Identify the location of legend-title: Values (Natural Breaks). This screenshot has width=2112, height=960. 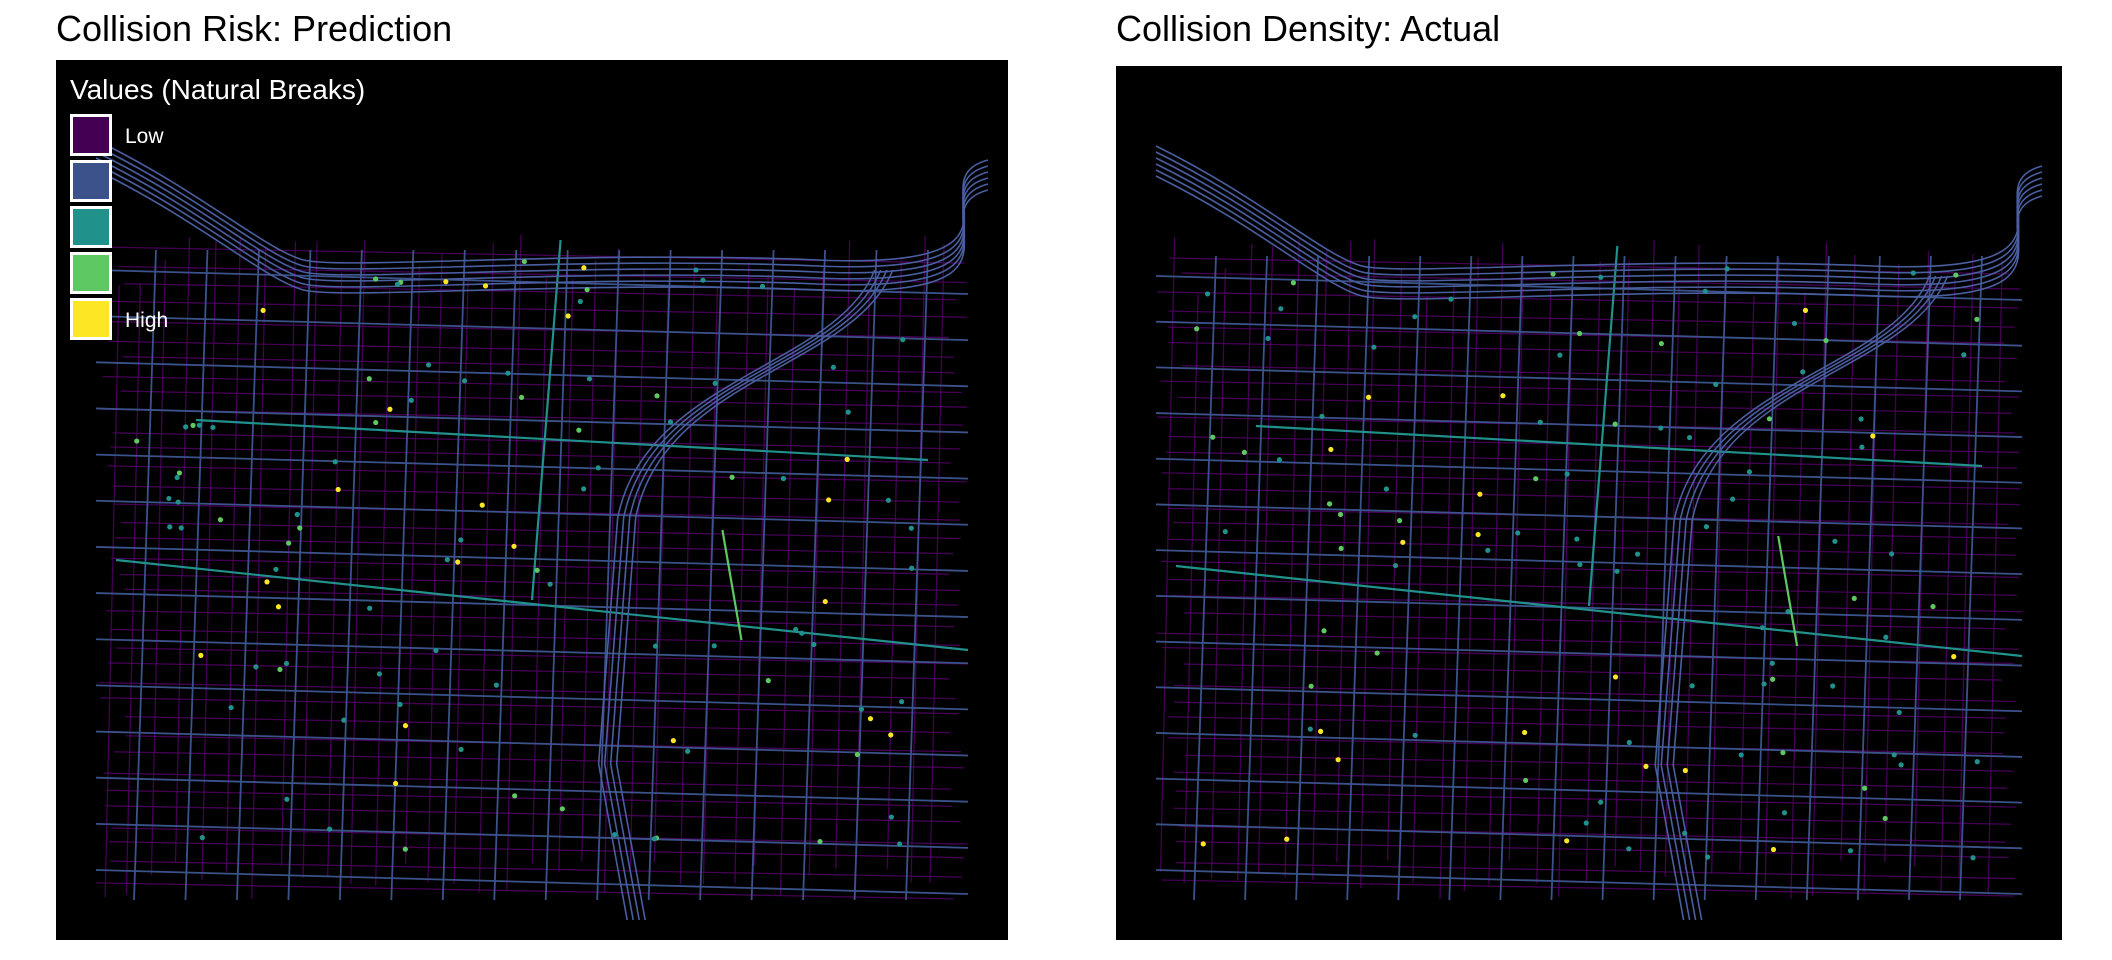
(218, 89).